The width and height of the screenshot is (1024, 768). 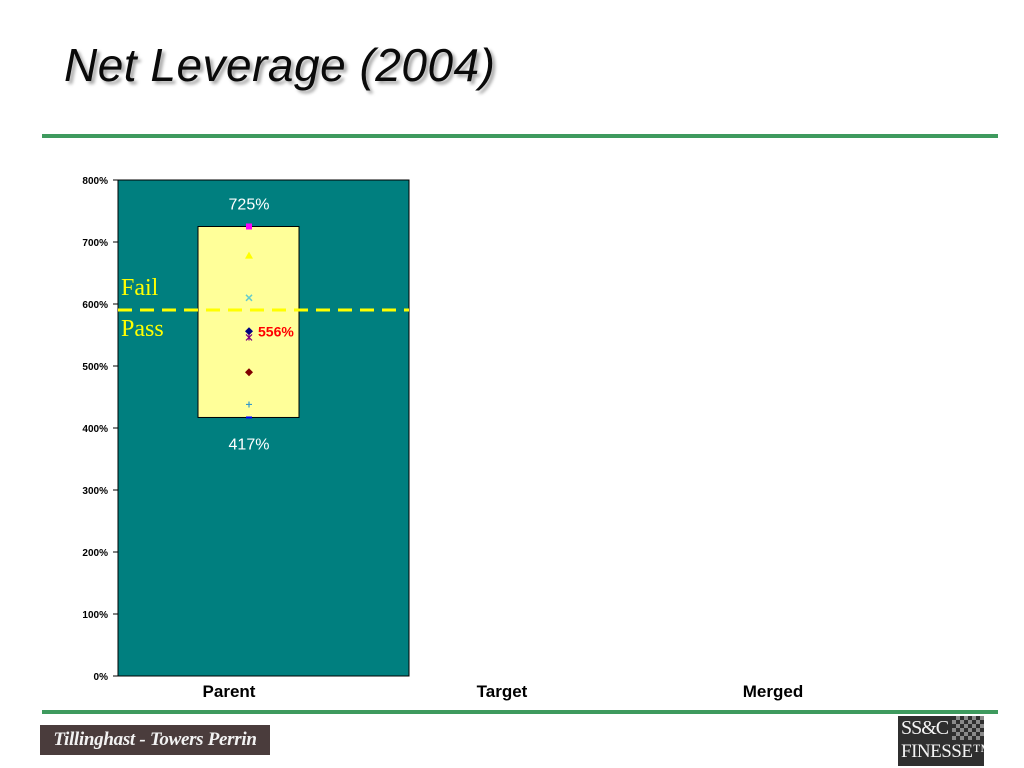 What do you see at coordinates (229, 691) in the screenshot?
I see `category-label-parent: Parent` at bounding box center [229, 691].